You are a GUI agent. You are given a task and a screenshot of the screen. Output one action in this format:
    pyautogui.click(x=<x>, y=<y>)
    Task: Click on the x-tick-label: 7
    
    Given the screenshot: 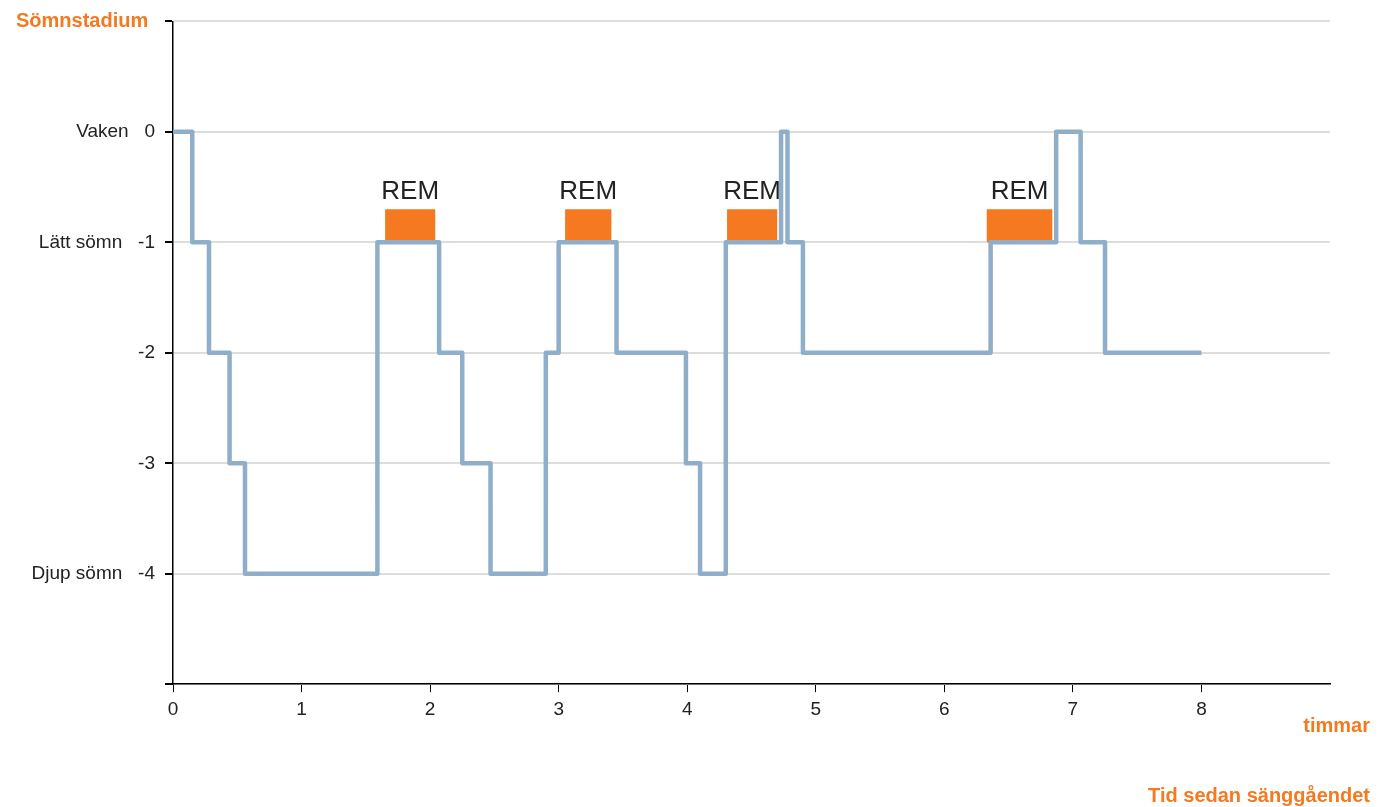 What is the action you would take?
    pyautogui.click(x=1073, y=708)
    